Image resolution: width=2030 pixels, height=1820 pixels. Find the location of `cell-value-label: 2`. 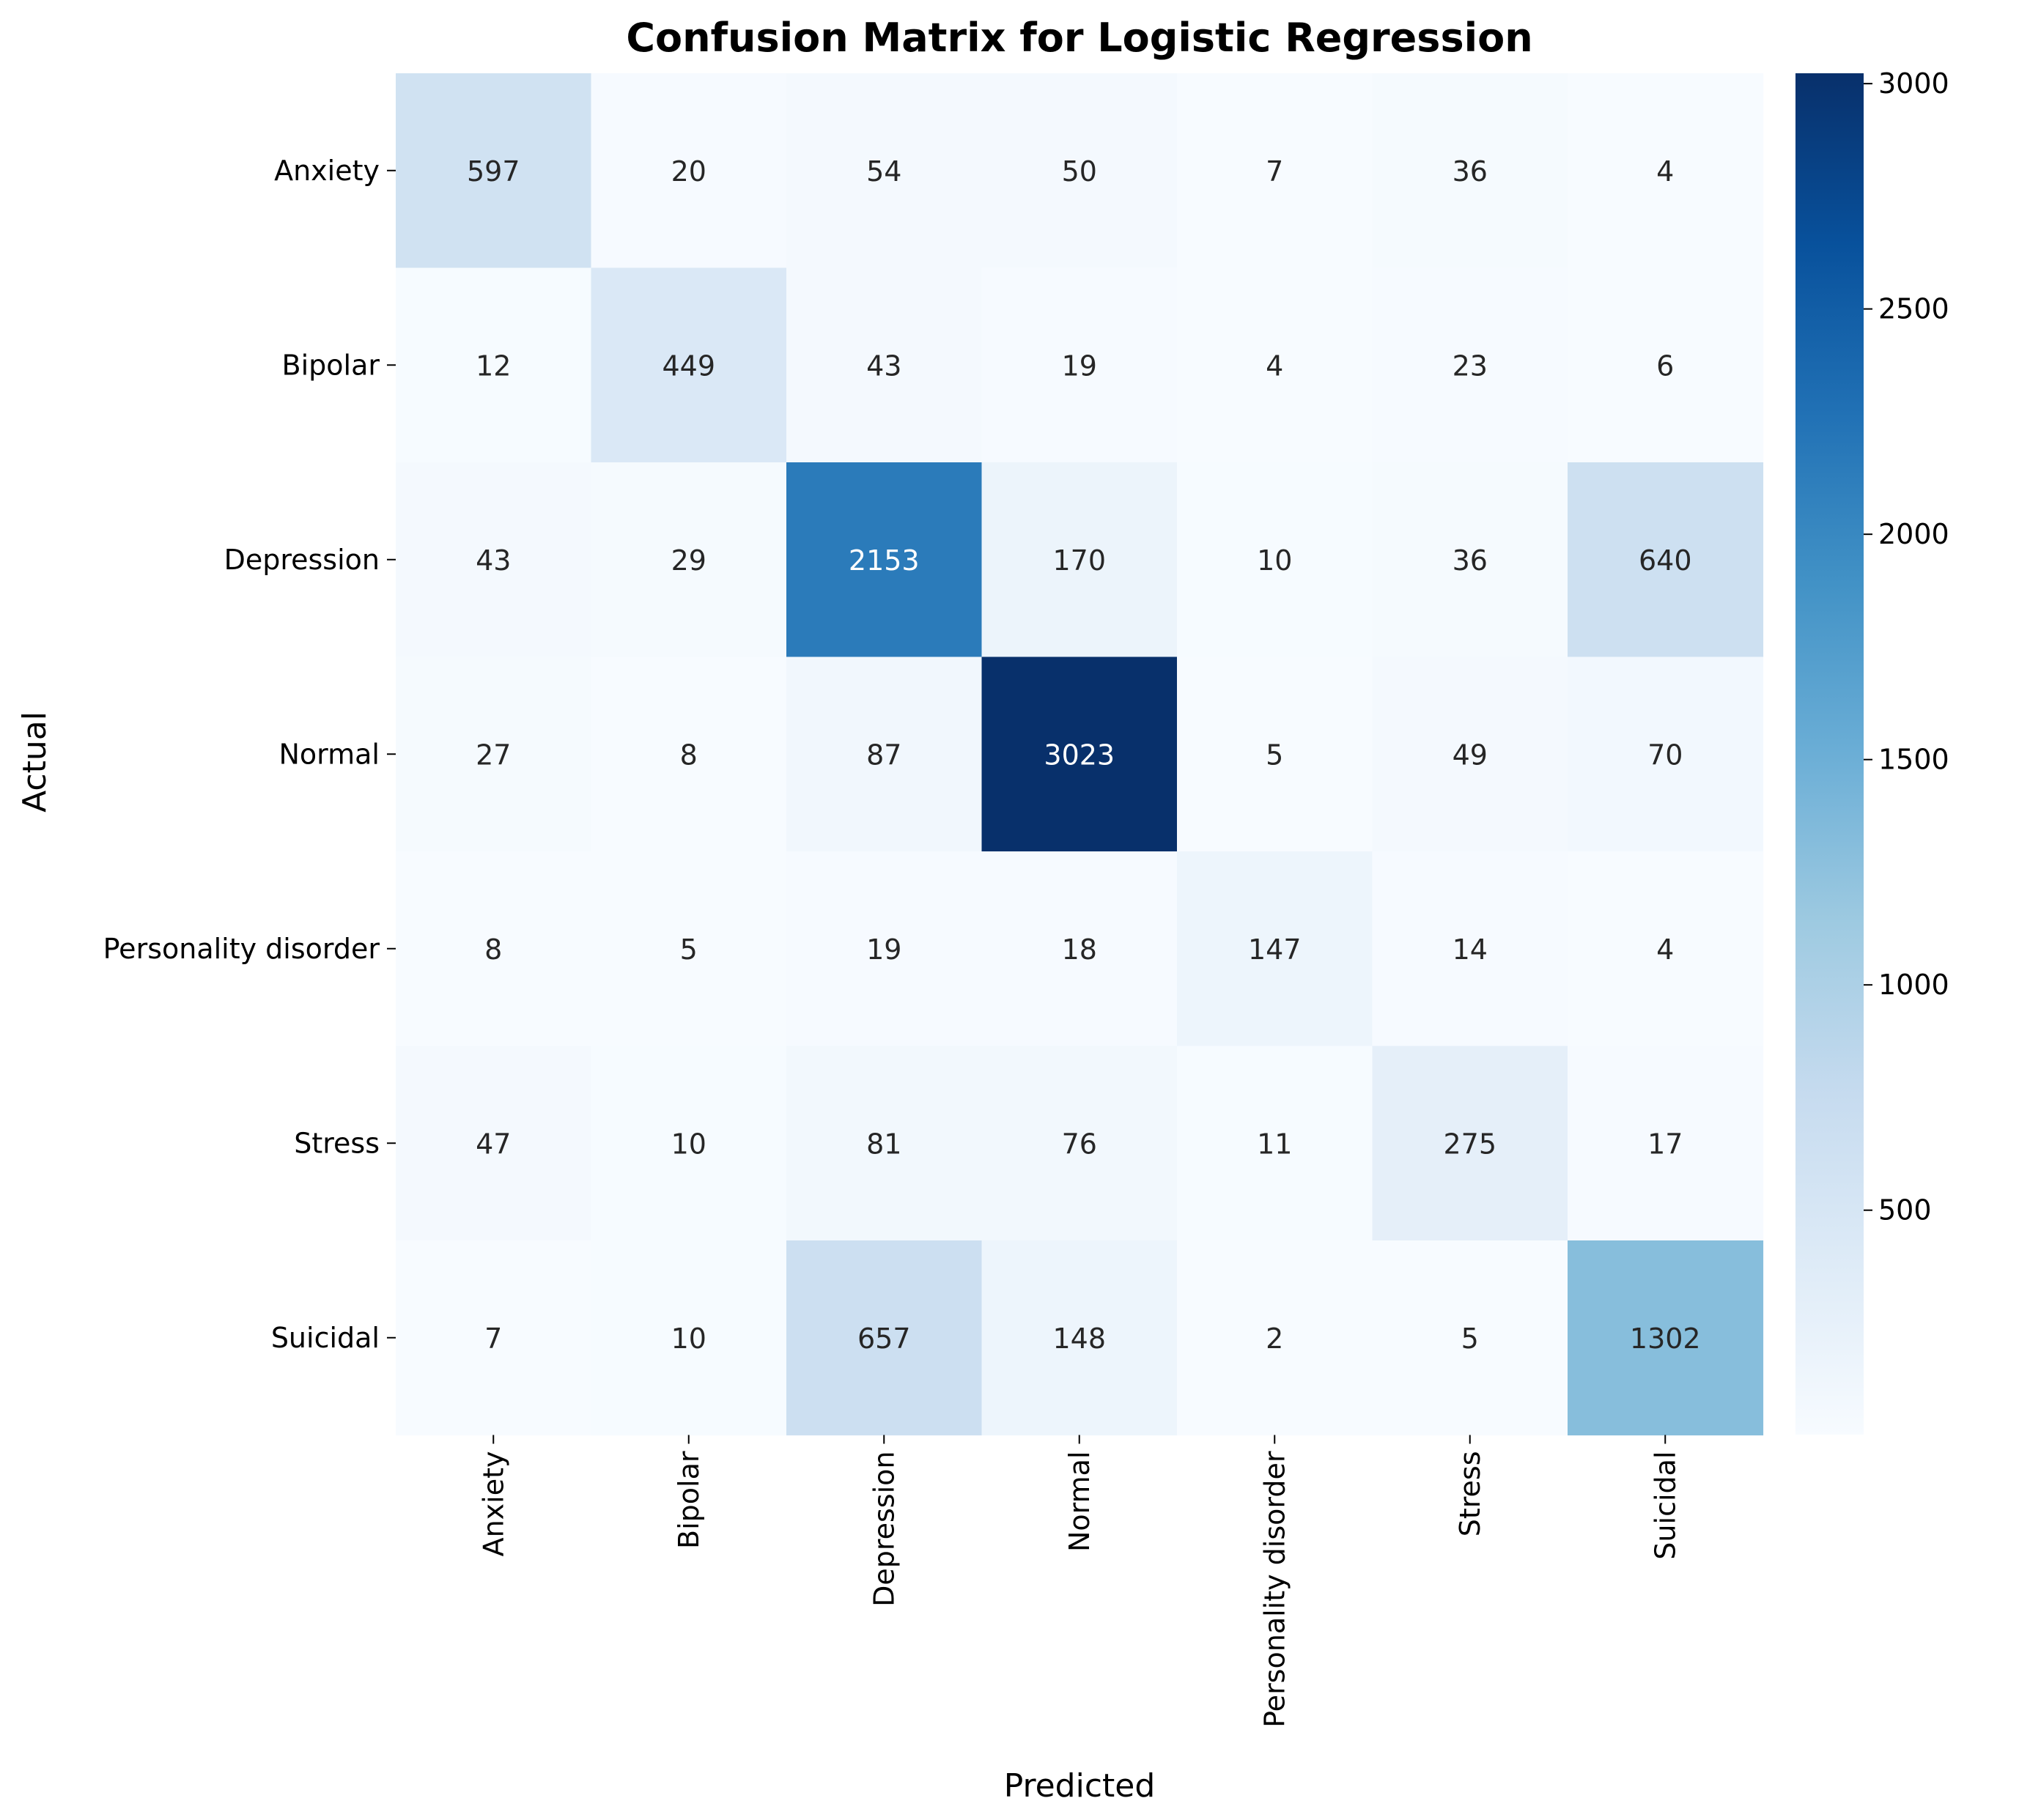

cell-value-label: 2 is located at coordinates (1274, 1339).